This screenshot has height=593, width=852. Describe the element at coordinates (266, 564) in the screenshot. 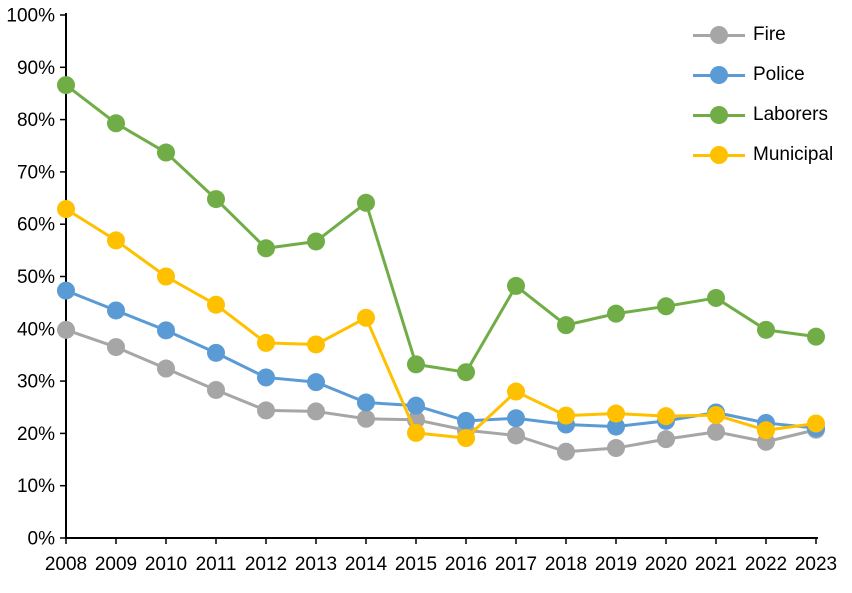

I see `x-tick-label: 2012` at that location.